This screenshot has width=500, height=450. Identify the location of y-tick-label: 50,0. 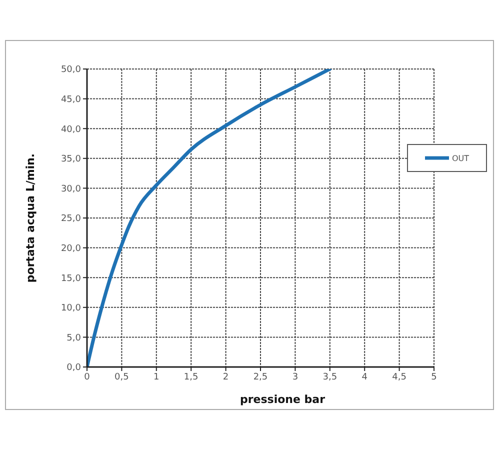
(71, 70).